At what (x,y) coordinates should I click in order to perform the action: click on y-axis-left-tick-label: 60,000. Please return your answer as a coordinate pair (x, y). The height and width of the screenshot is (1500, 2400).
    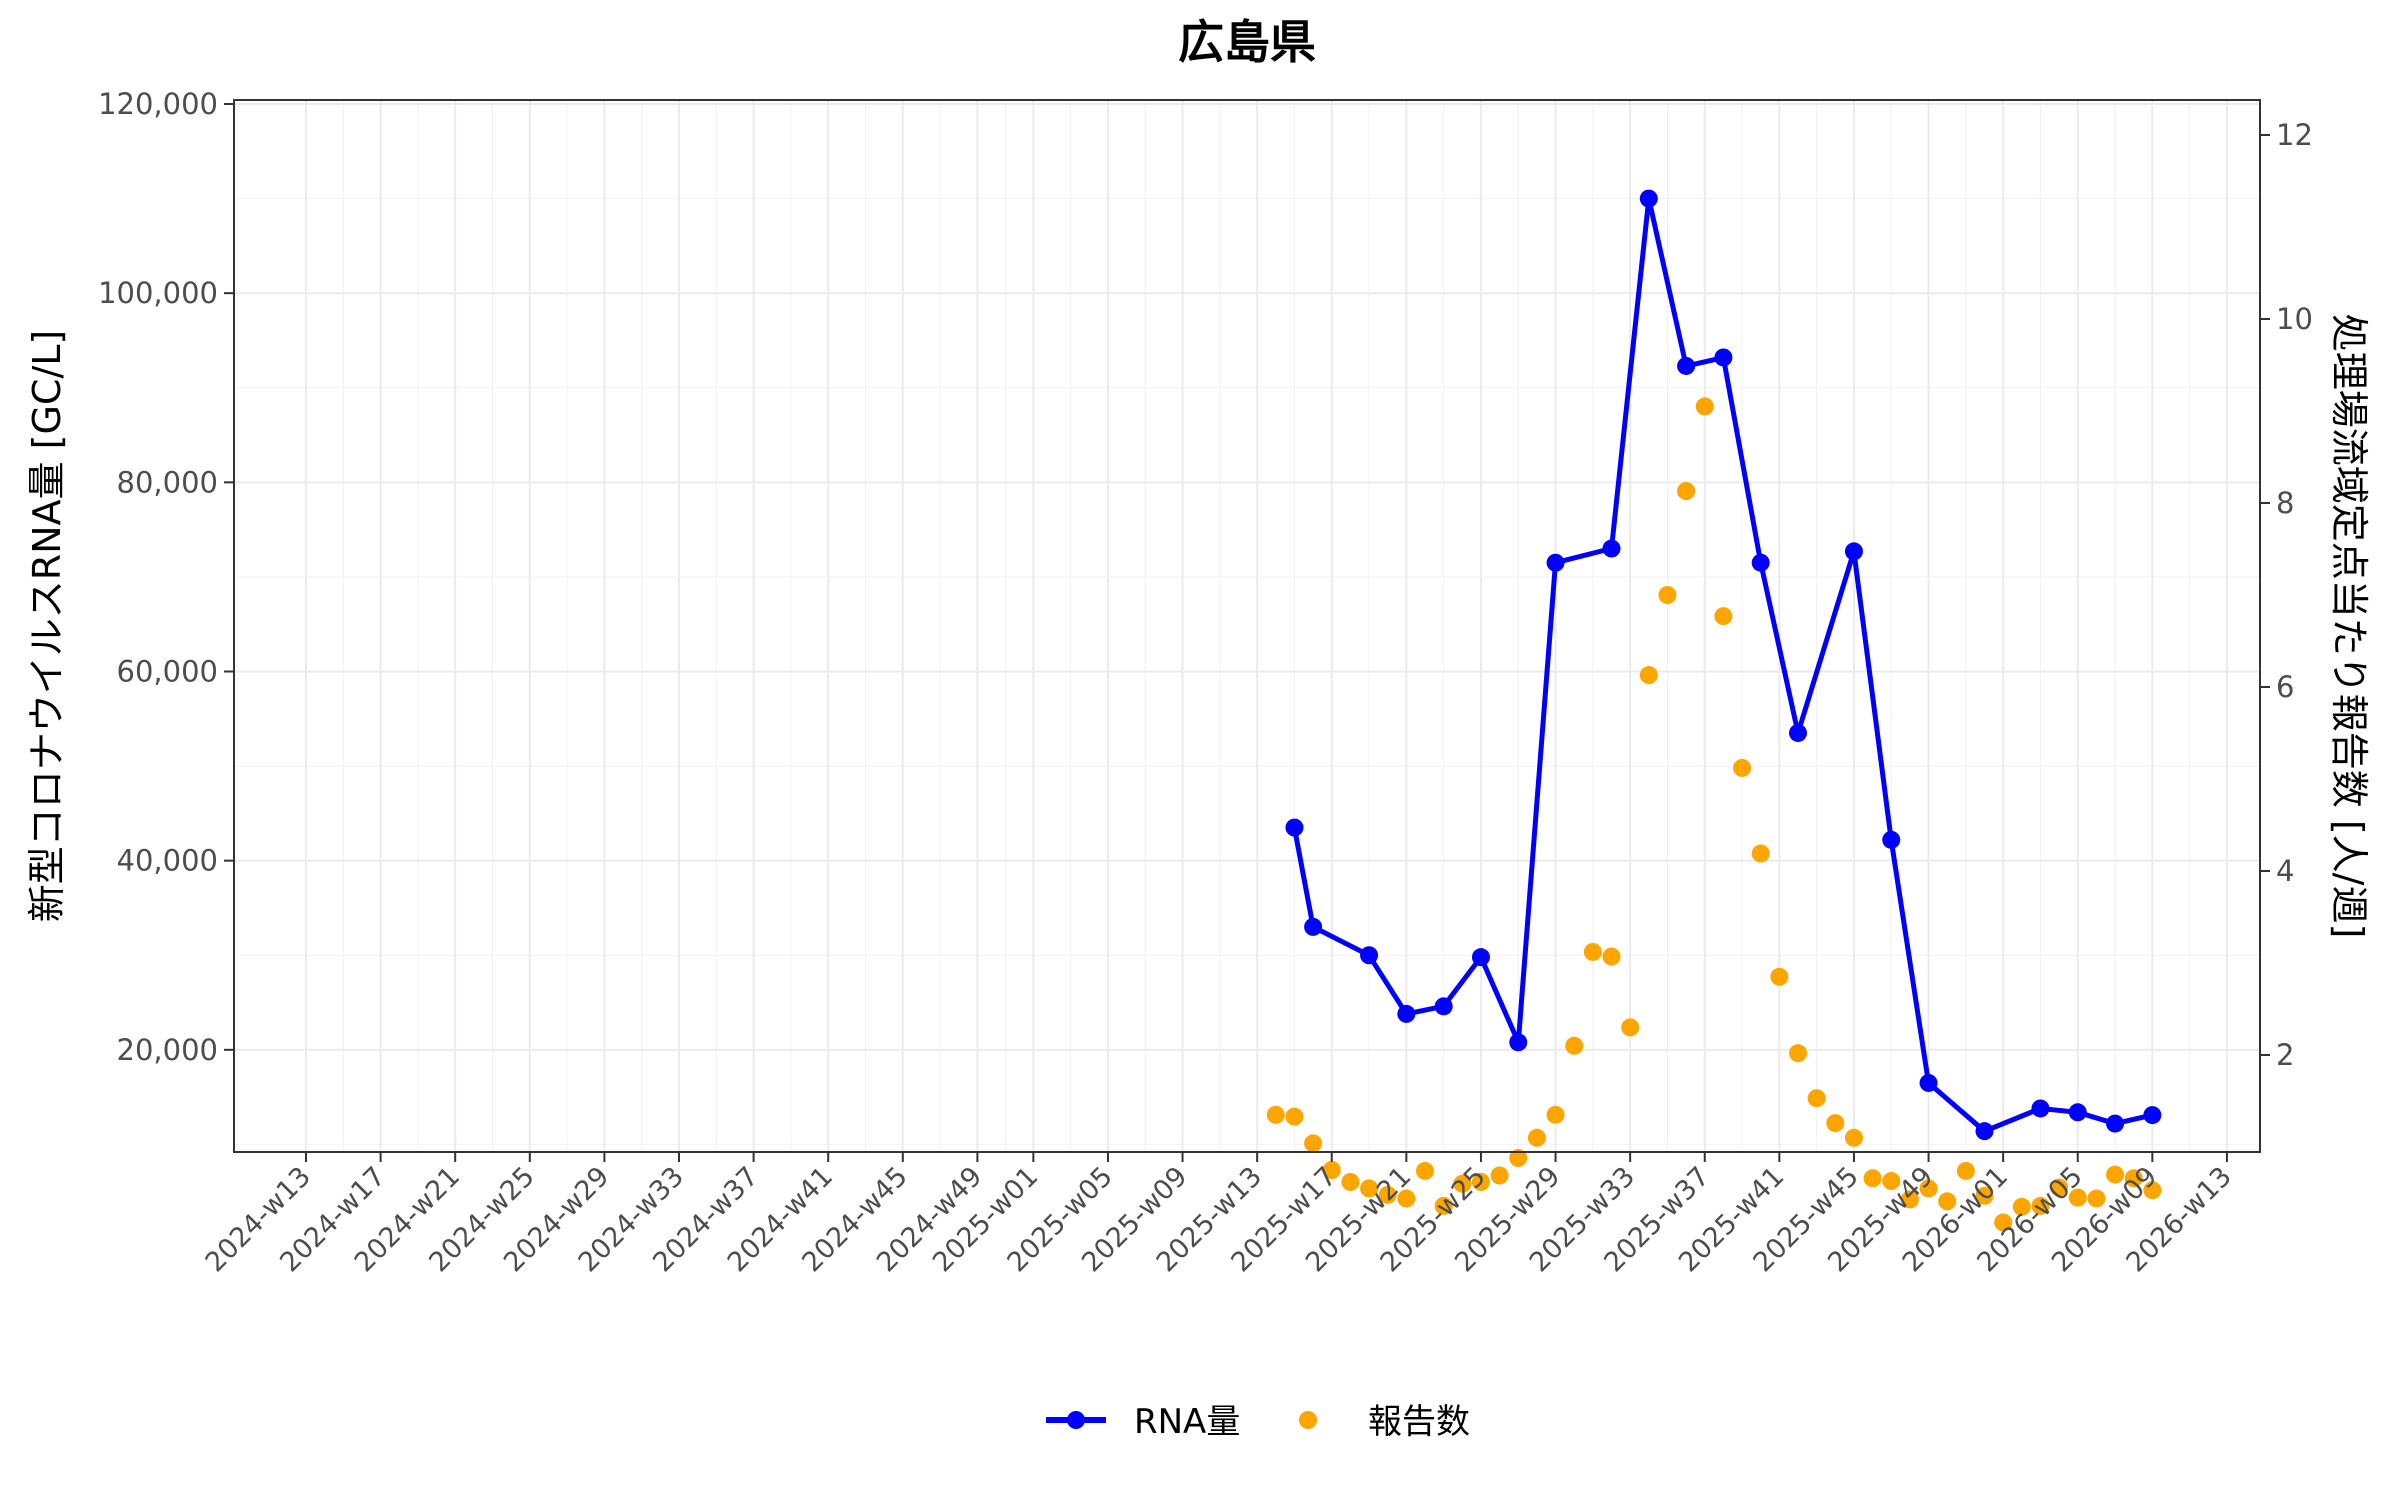
    Looking at the image, I should click on (167, 672).